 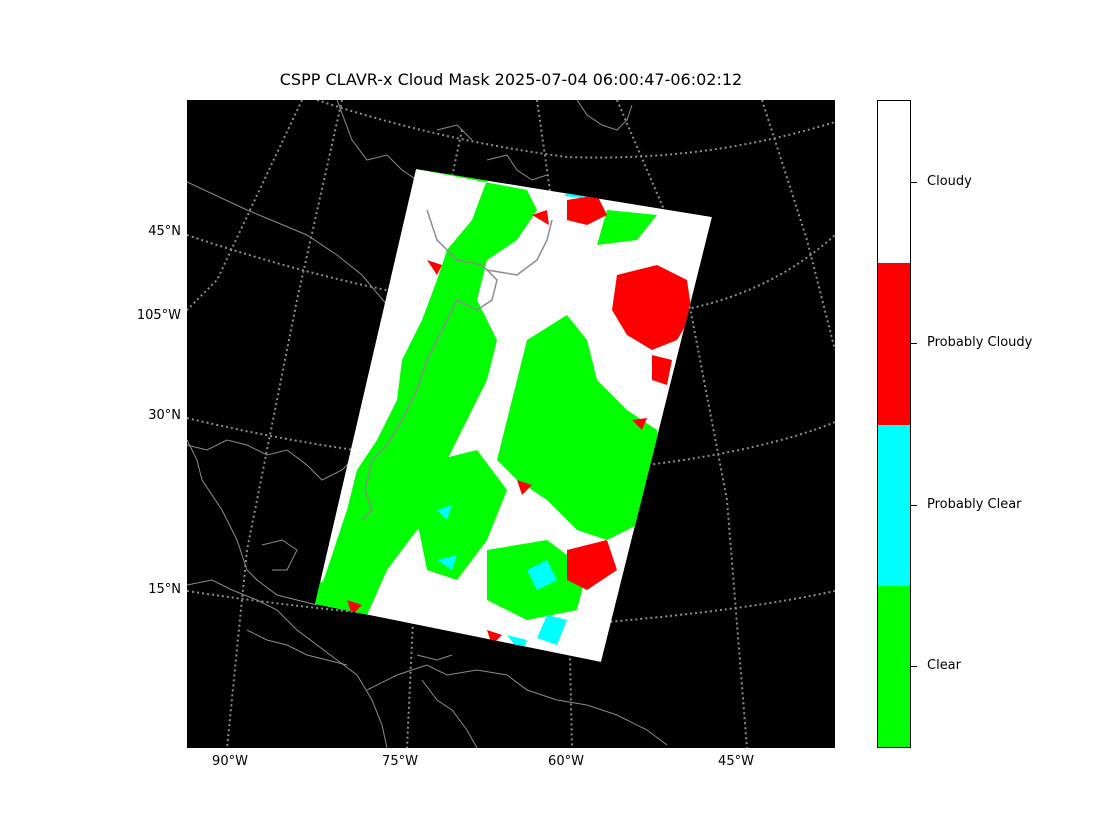 I want to click on colorbar-label-cloudy: Cloudy, so click(x=949, y=181).